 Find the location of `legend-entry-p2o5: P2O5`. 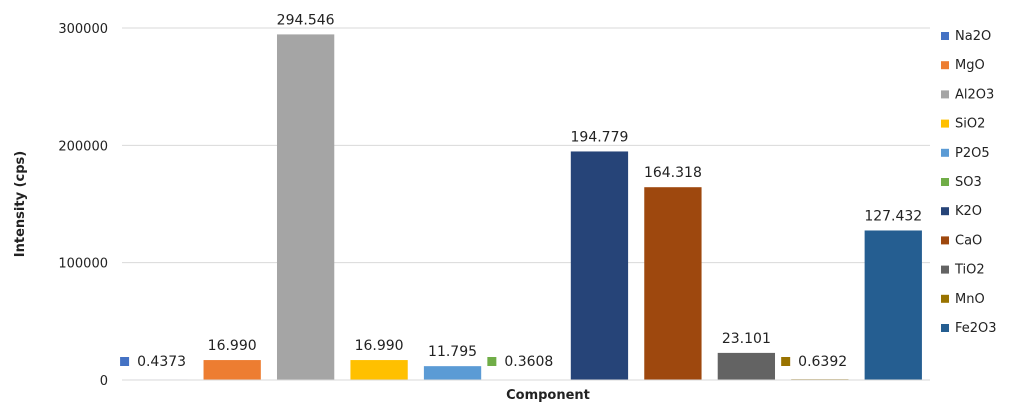

legend-entry-p2o5: P2O5 is located at coordinates (972, 153).